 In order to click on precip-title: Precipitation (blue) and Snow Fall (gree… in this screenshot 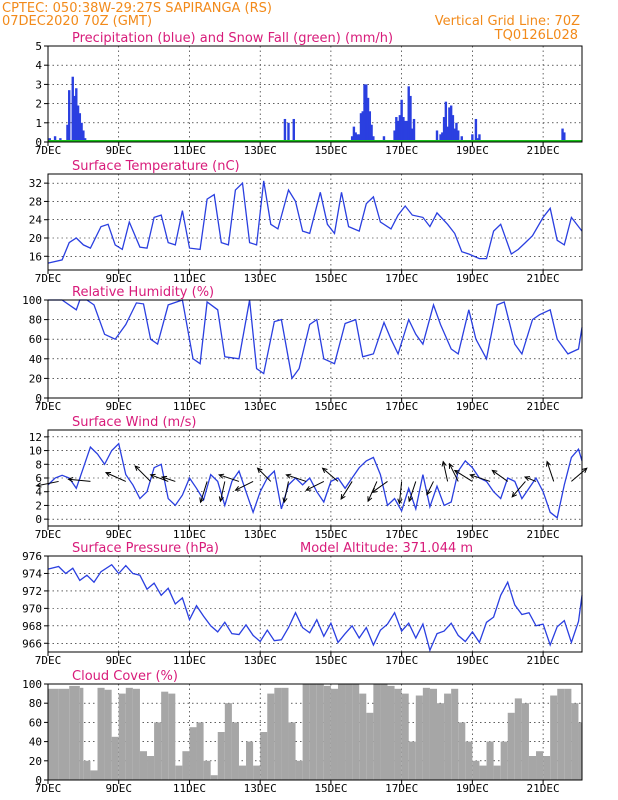, I will do `click(232, 38)`.